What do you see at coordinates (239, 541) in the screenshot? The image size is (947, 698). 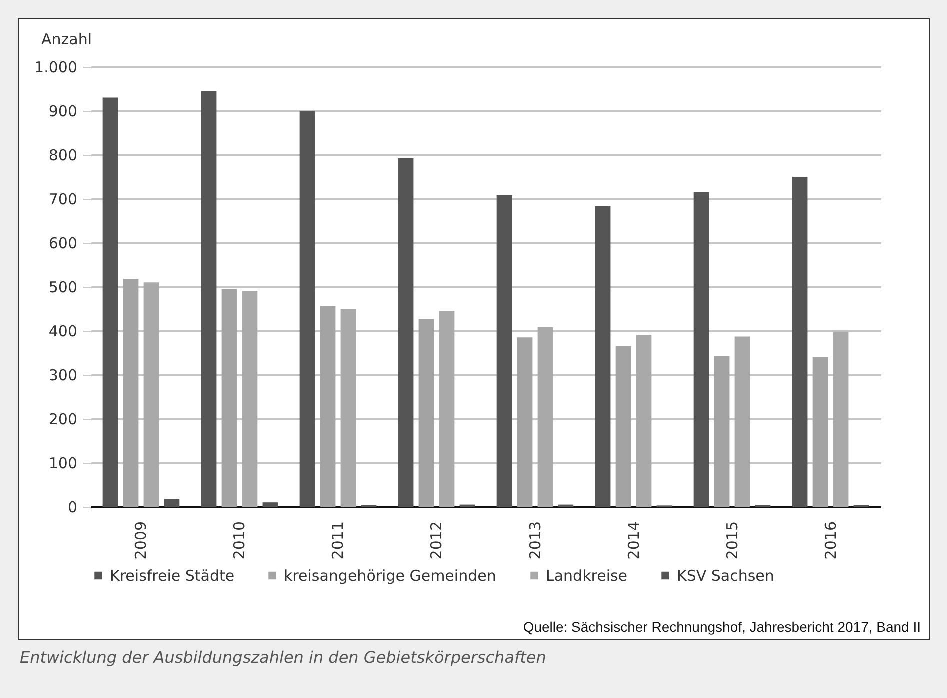 I see `x-tick-label: 2010` at bounding box center [239, 541].